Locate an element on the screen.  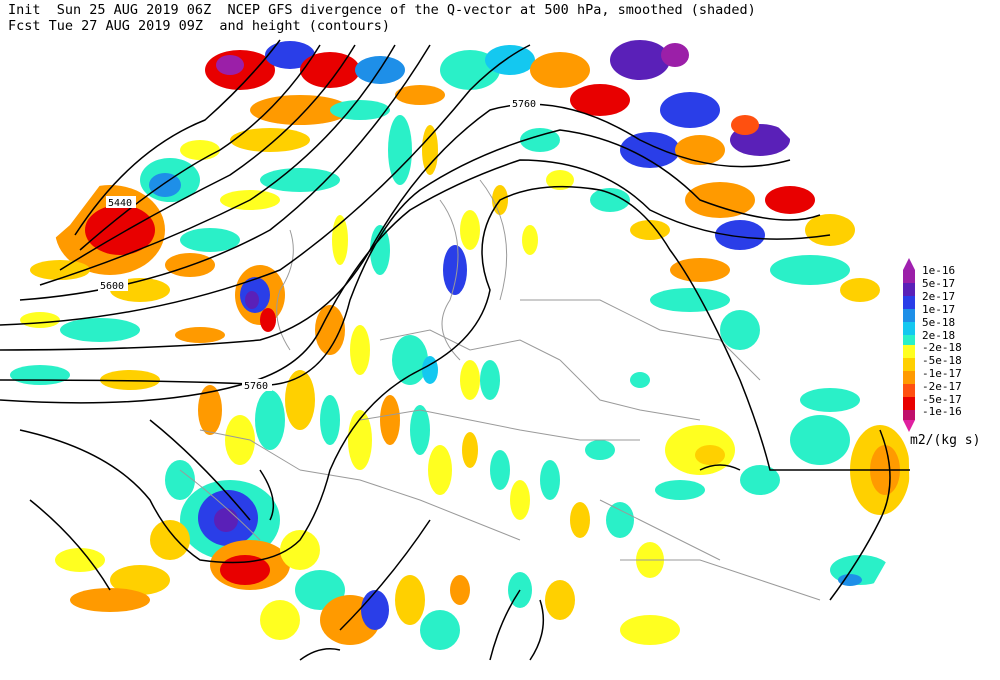
contour-label-5440: 5440 is located at coordinates (120, 203).